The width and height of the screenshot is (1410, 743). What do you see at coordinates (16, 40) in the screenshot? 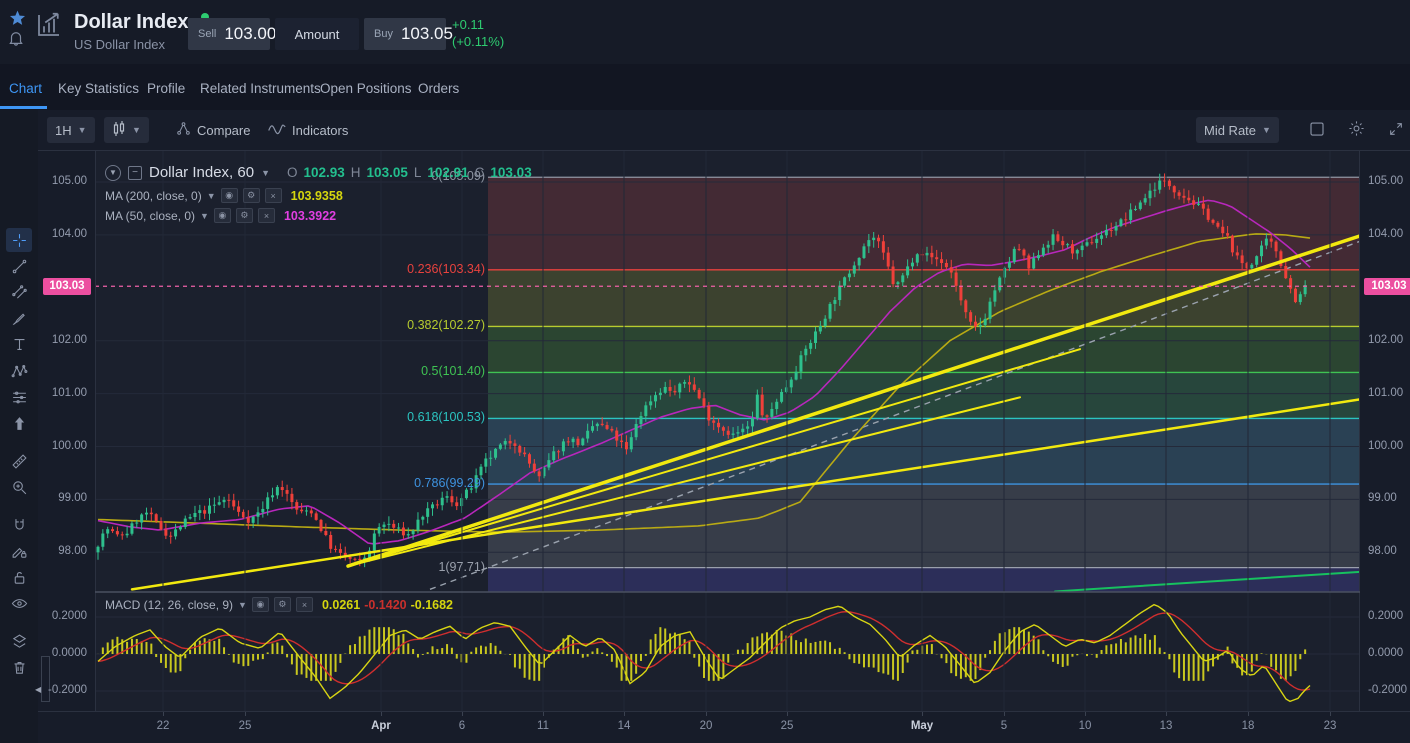
I see `alert-bell-icon` at bounding box center [16, 40].